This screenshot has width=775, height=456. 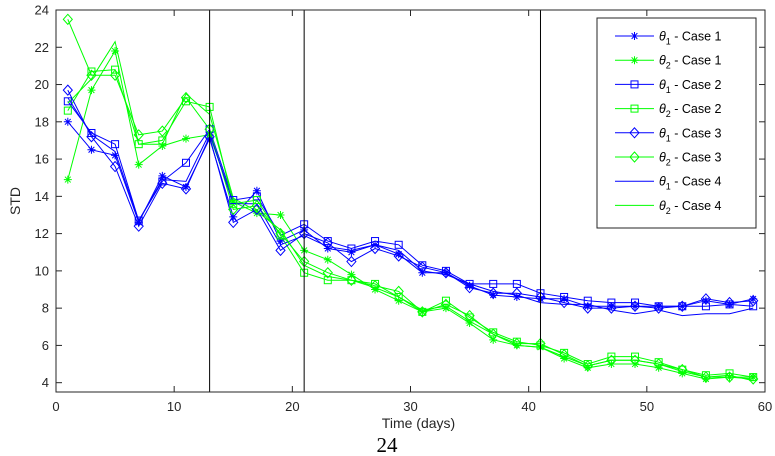 What do you see at coordinates (15, 201) in the screenshot?
I see `y-axis-label: STD` at bounding box center [15, 201].